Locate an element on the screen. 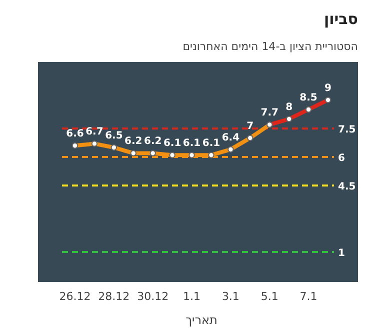 This screenshot has height=335, width=385. x-tick-label: 26.12 is located at coordinates (75, 296).